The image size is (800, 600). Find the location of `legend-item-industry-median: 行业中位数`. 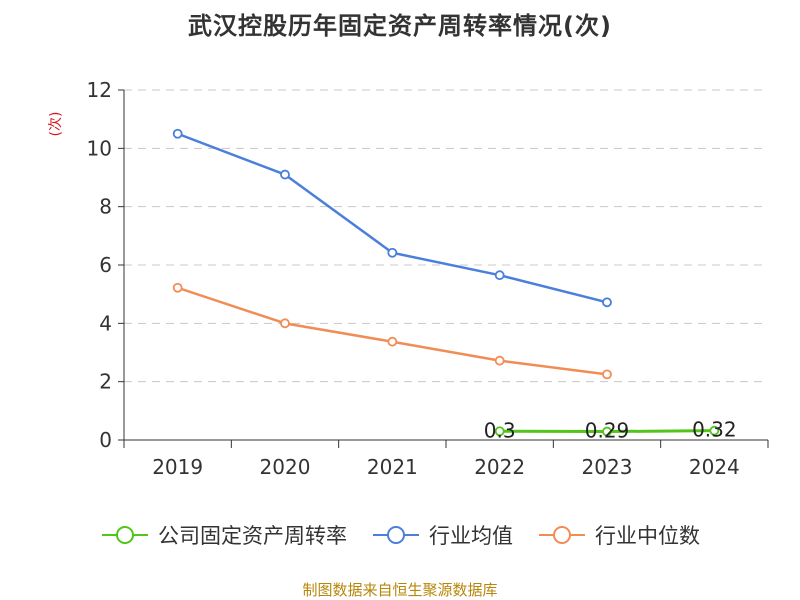

legend-item-industry-median: 行业中位数 is located at coordinates (618, 535).